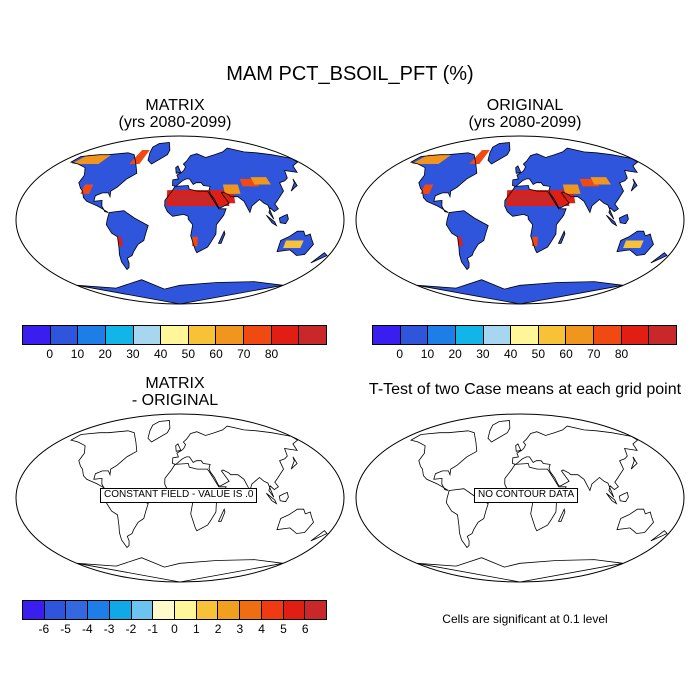 The image size is (700, 700). I want to click on land-fill-britain, so click(518, 169).